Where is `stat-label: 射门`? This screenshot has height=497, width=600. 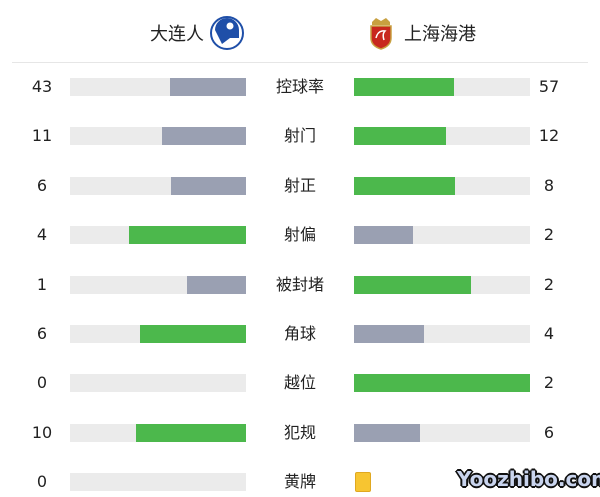
stat-label: 射门 is located at coordinates (299, 136).